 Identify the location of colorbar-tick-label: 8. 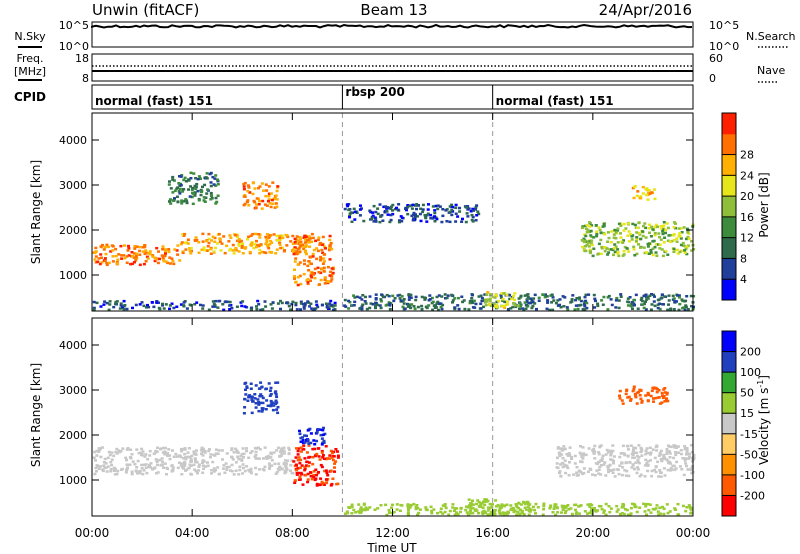
(743, 258).